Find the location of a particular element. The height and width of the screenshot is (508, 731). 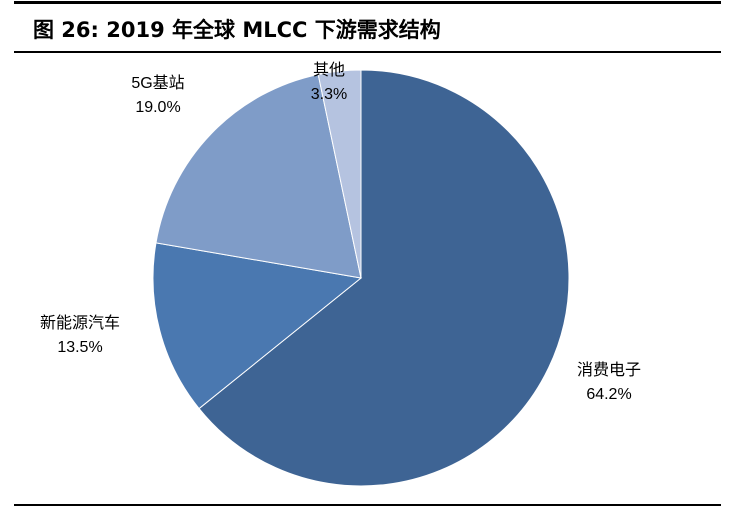

figure-title: 图 26: 2019 年全球 MLCC 下游需求结构 is located at coordinates (237, 30).